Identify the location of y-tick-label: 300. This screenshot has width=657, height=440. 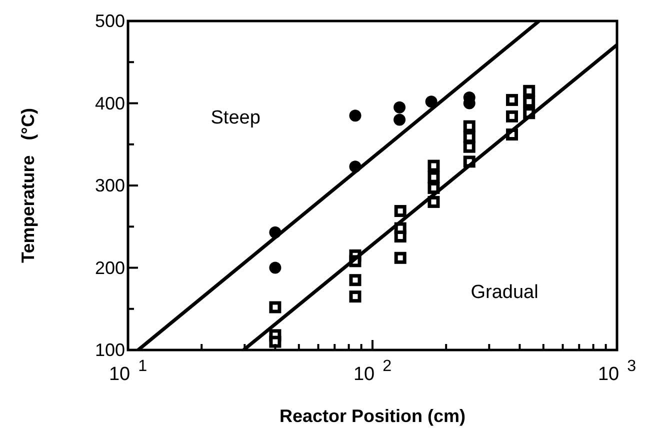
(109, 186).